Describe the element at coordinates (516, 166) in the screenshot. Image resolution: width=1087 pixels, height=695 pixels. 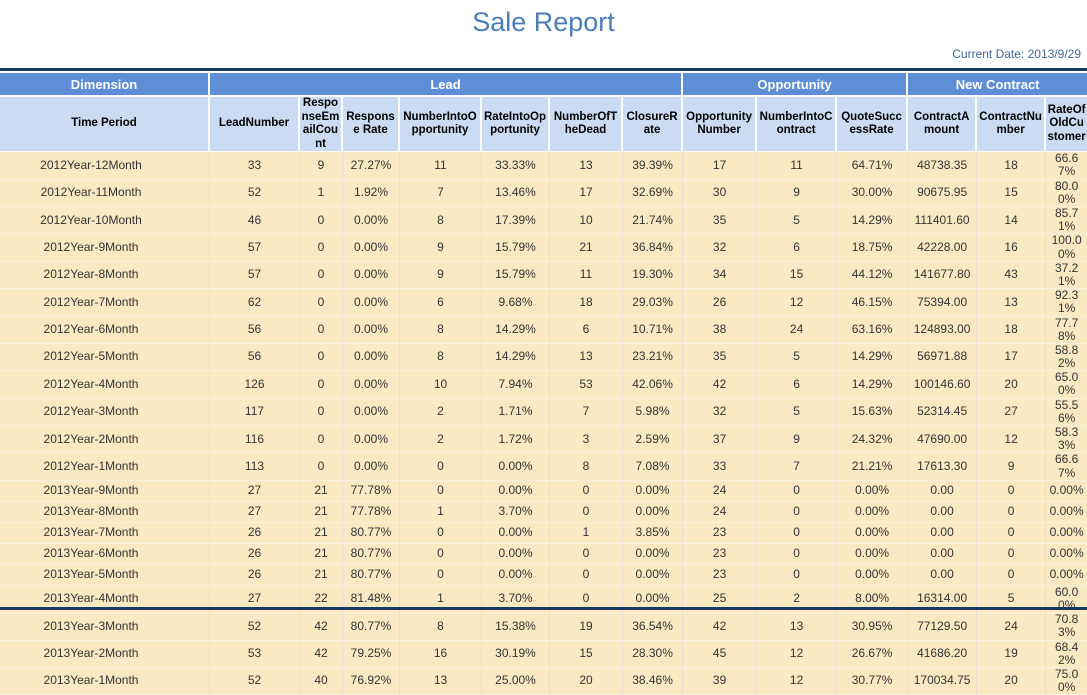
I see `value-cell: 33.33%` at that location.